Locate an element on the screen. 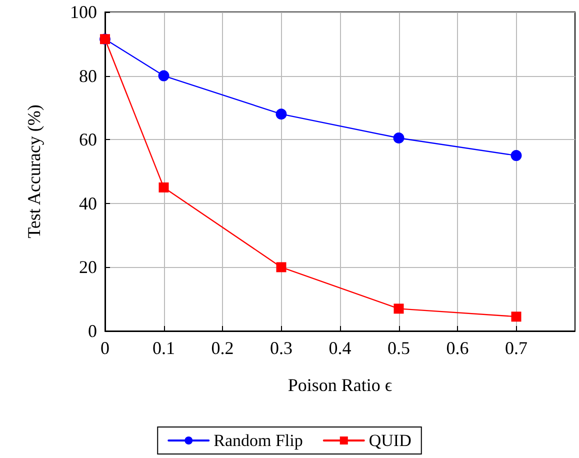 The width and height of the screenshot is (579, 458). y-tick-label: 40 is located at coordinates (88, 203).